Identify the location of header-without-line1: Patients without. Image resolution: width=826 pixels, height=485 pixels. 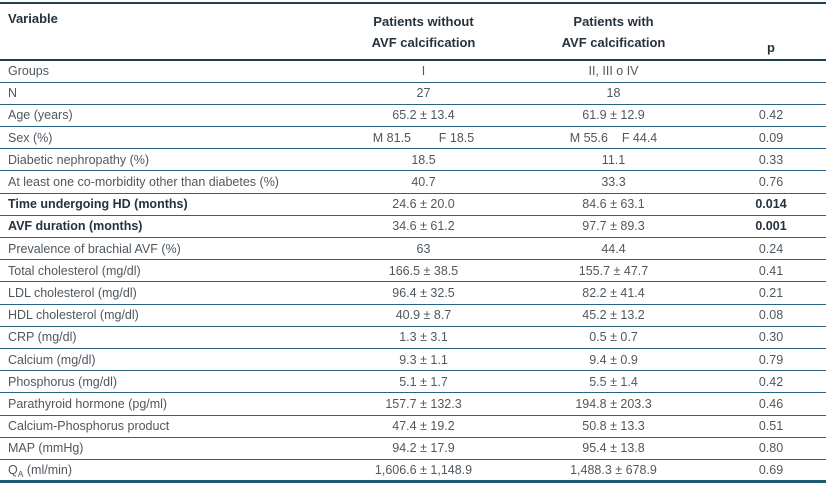
(423, 21).